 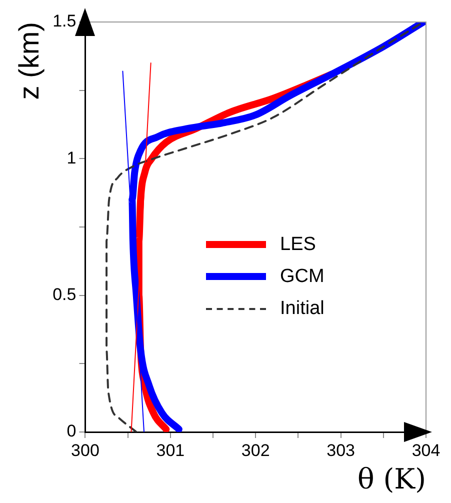 What do you see at coordinates (426, 450) in the screenshot?
I see `x-tick-label: 304` at bounding box center [426, 450].